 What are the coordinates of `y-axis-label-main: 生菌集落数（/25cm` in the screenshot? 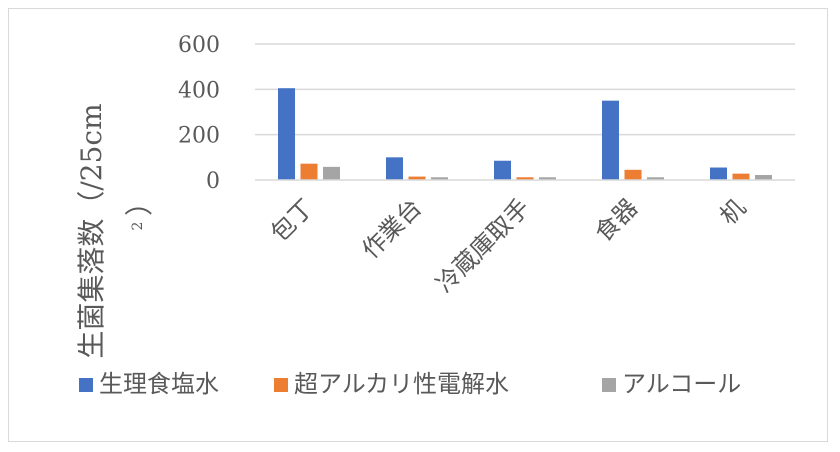 It's located at (91, 230).